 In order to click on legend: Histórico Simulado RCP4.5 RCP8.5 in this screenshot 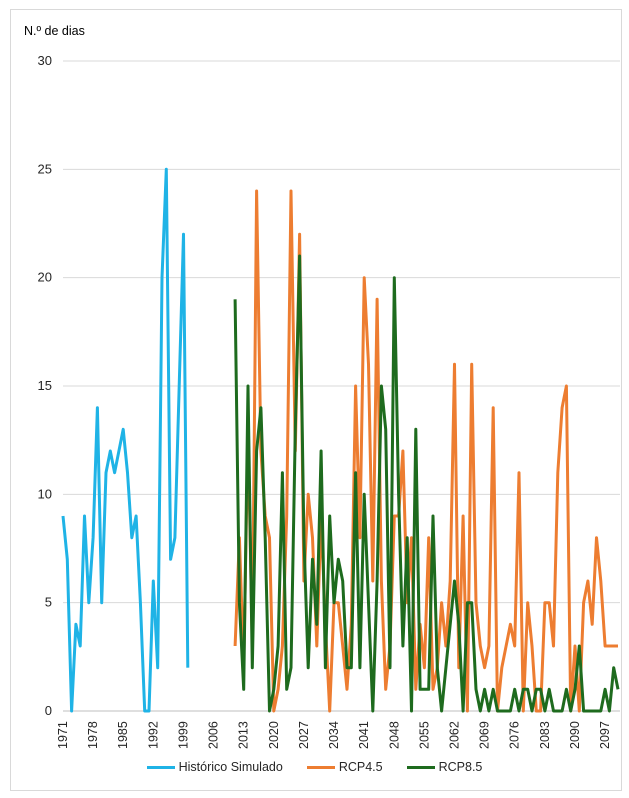, I will do `click(314, 767)`.